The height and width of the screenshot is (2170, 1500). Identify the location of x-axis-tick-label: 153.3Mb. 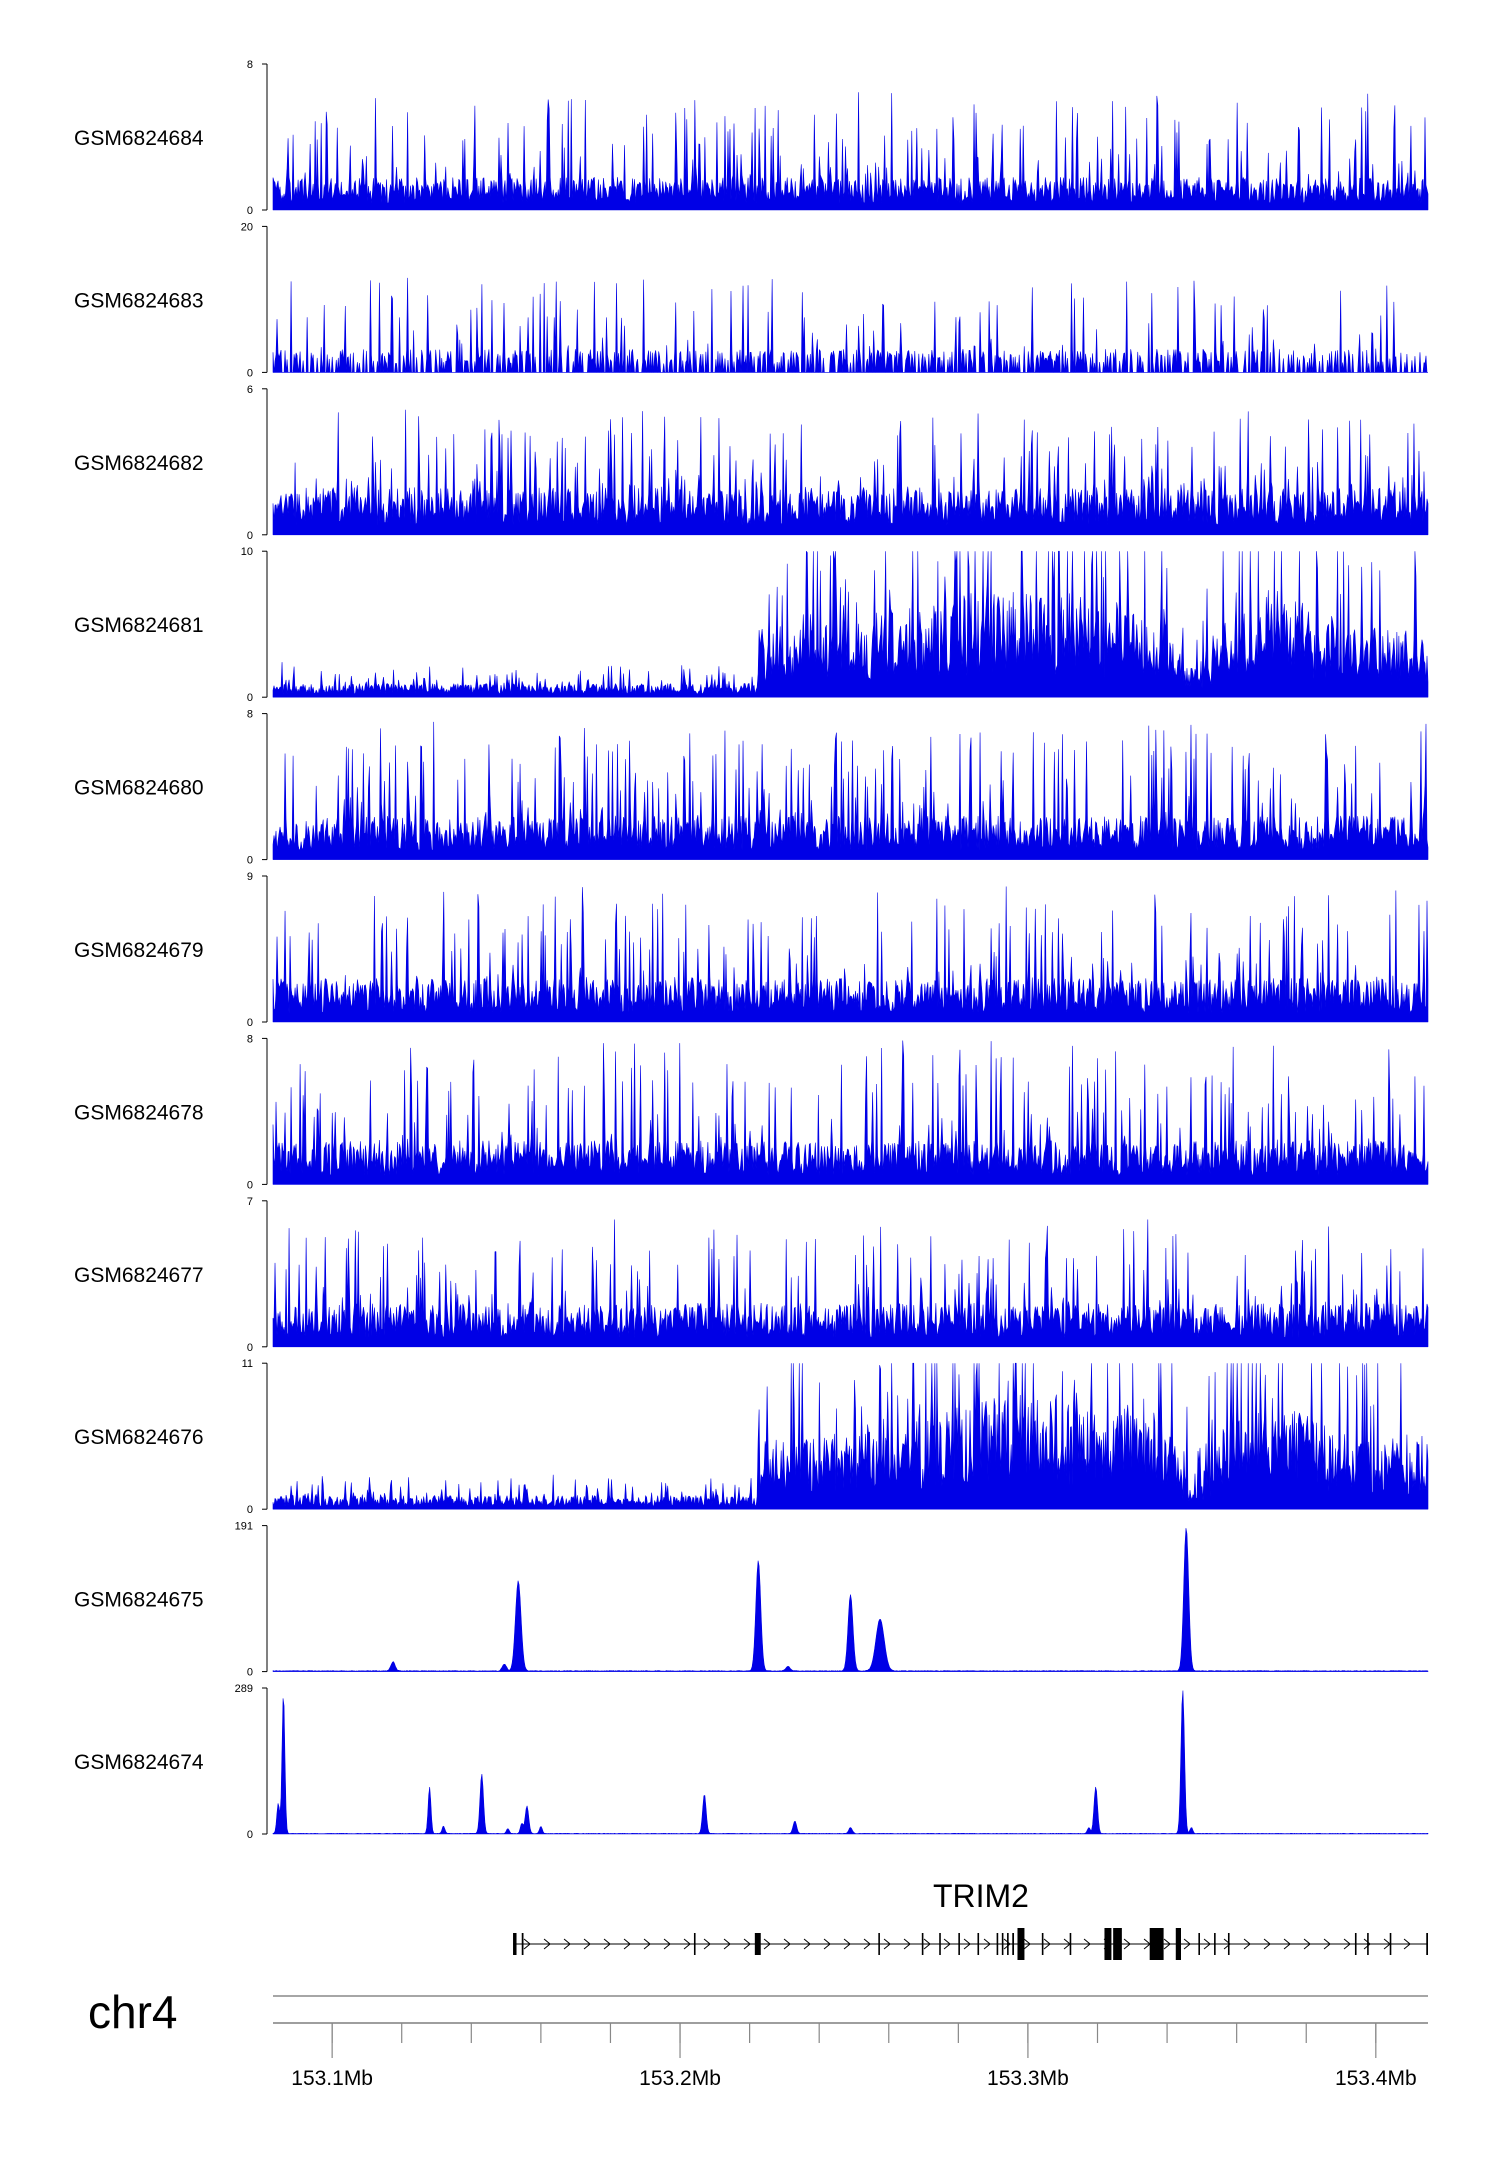
(1028, 2078).